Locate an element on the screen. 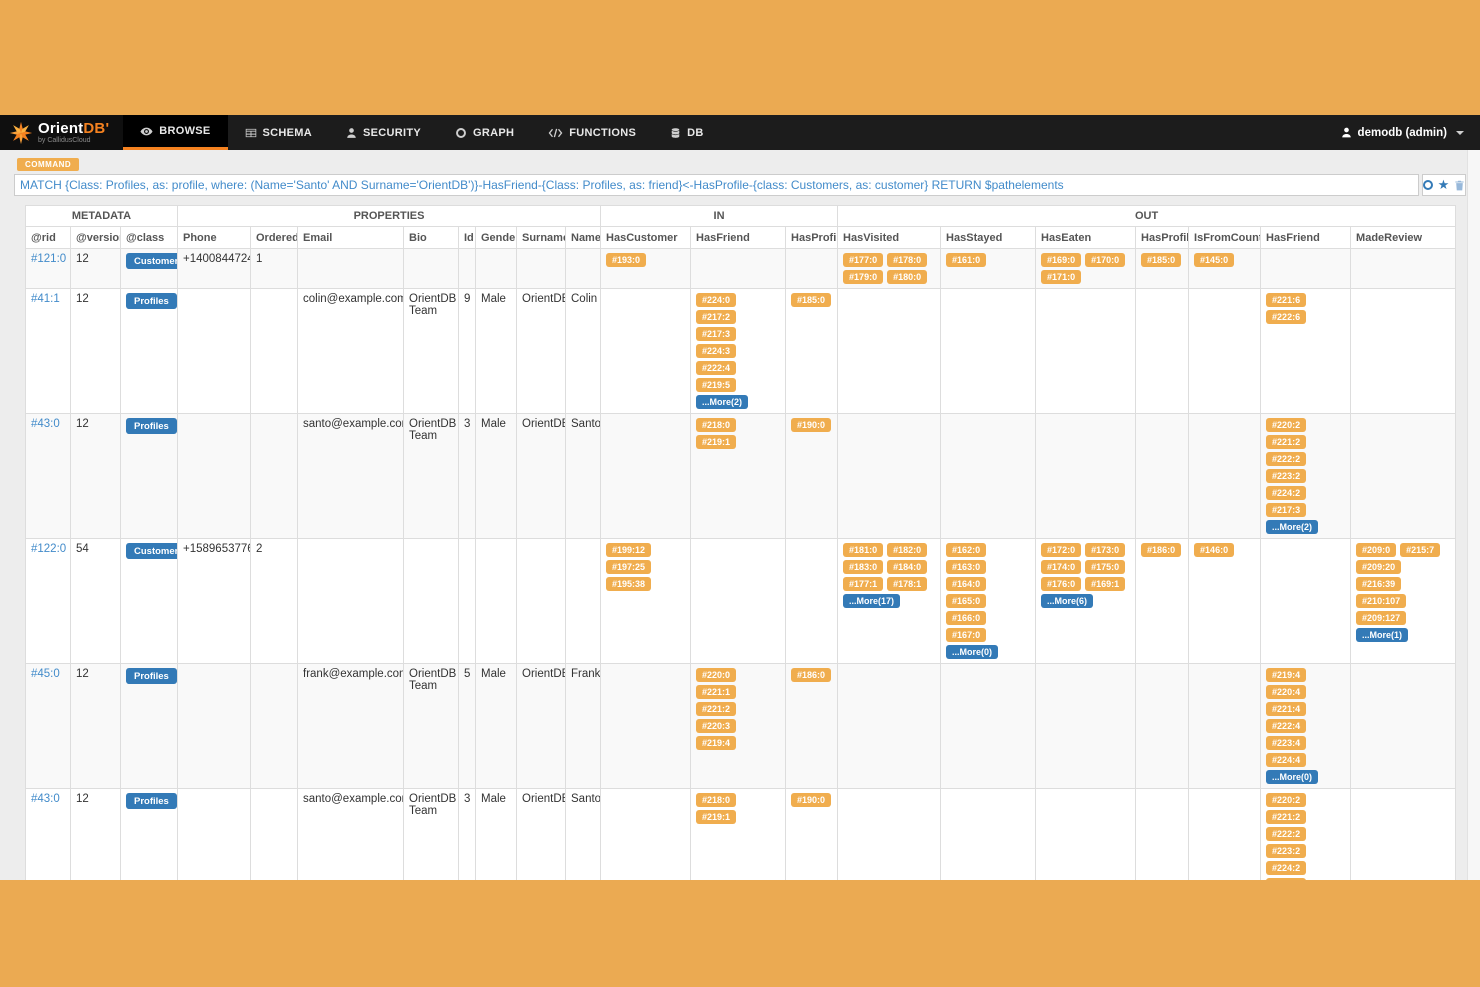 The width and height of the screenshot is (1480, 987). more-badge: ...More(6) is located at coordinates (1067, 601).